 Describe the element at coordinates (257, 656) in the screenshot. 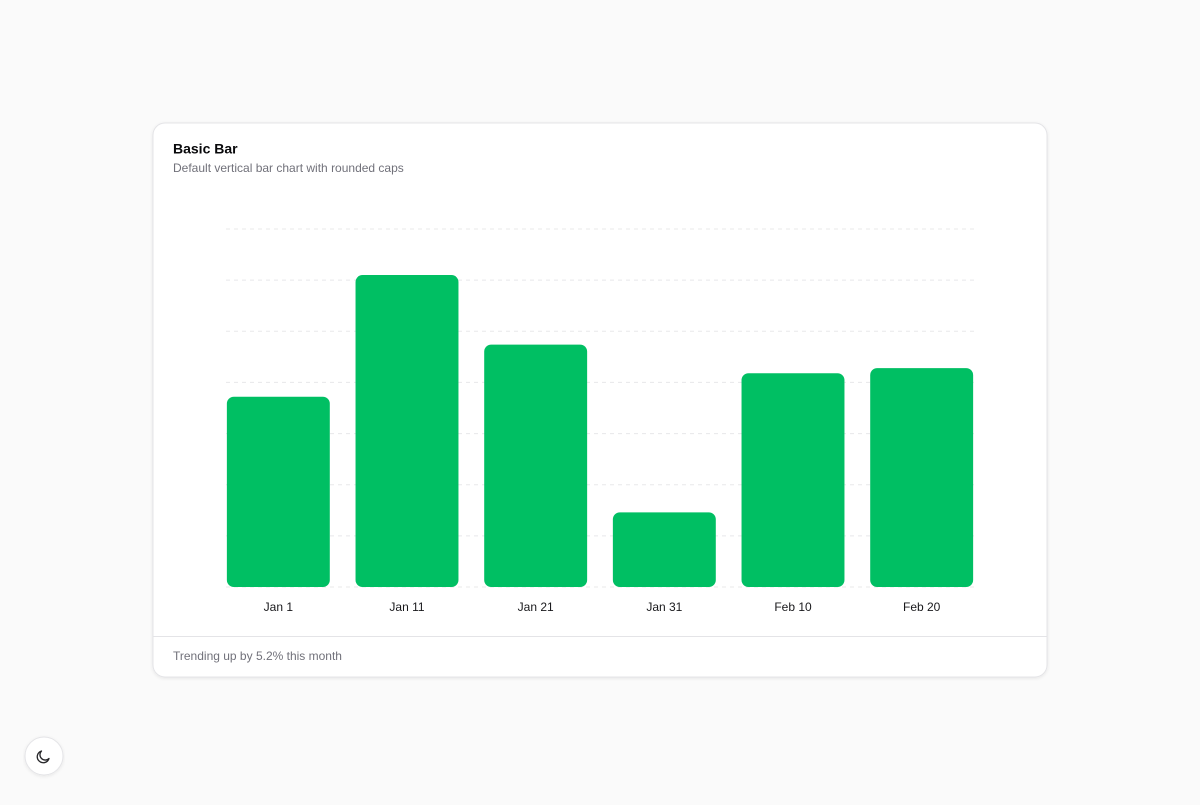

I see `footer-text: Trending up by 5.2% this month` at that location.